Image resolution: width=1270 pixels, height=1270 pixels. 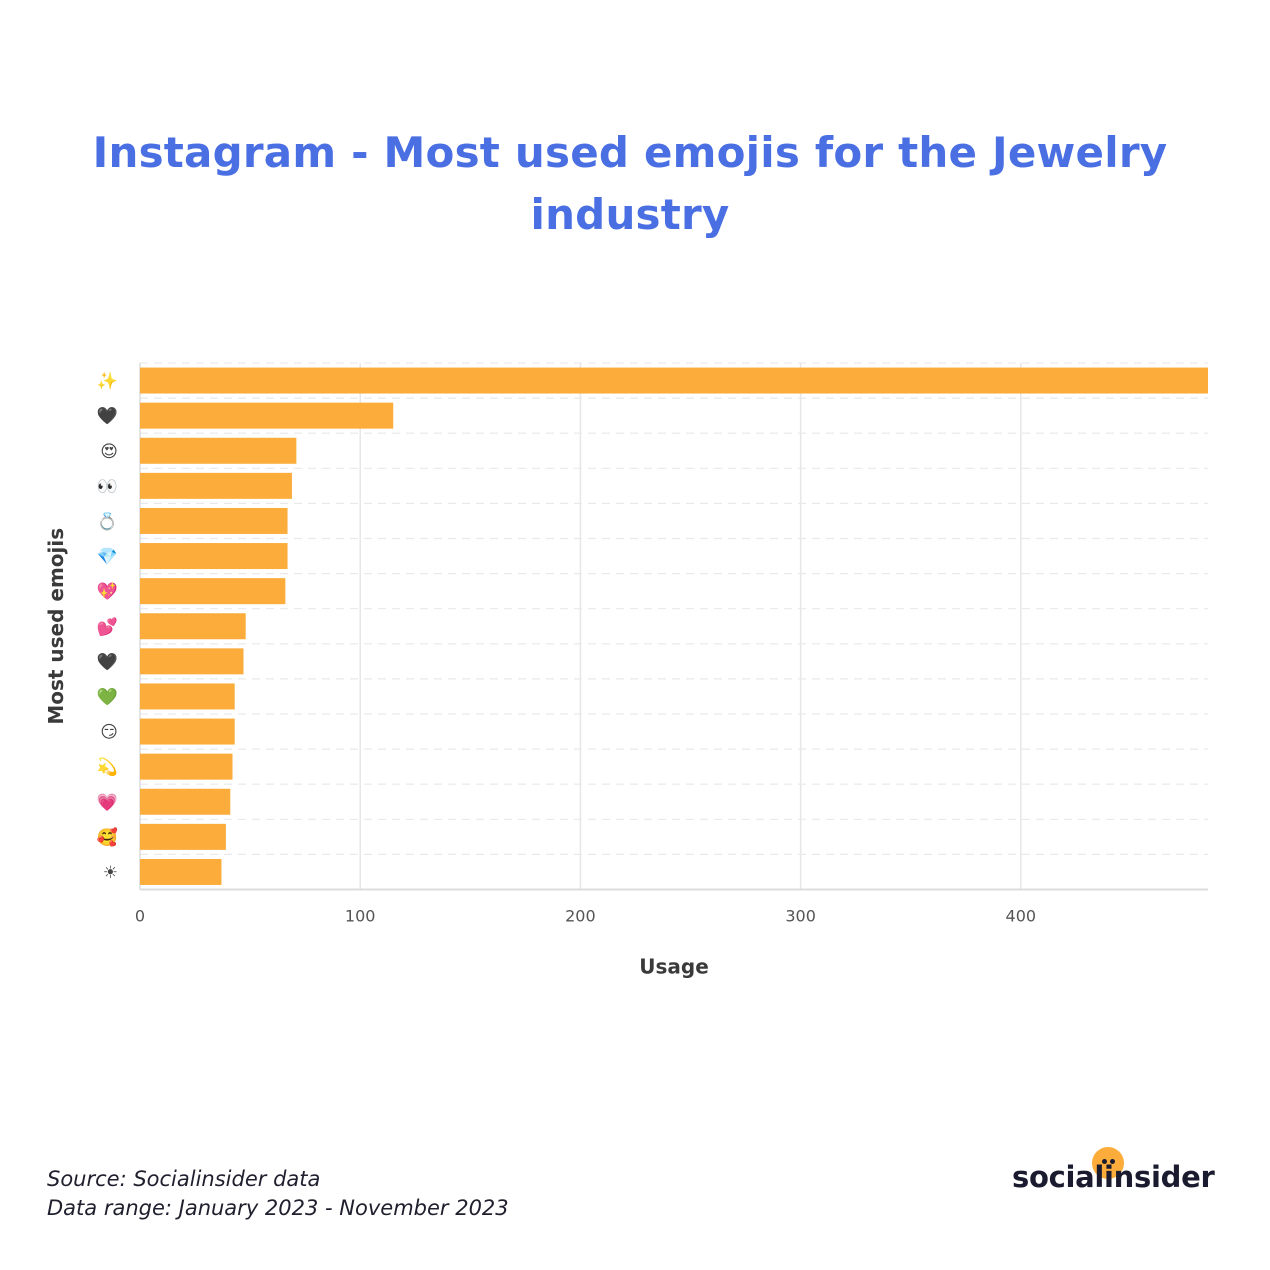 What do you see at coordinates (360, 916) in the screenshot?
I see `x-tick-label: 100` at bounding box center [360, 916].